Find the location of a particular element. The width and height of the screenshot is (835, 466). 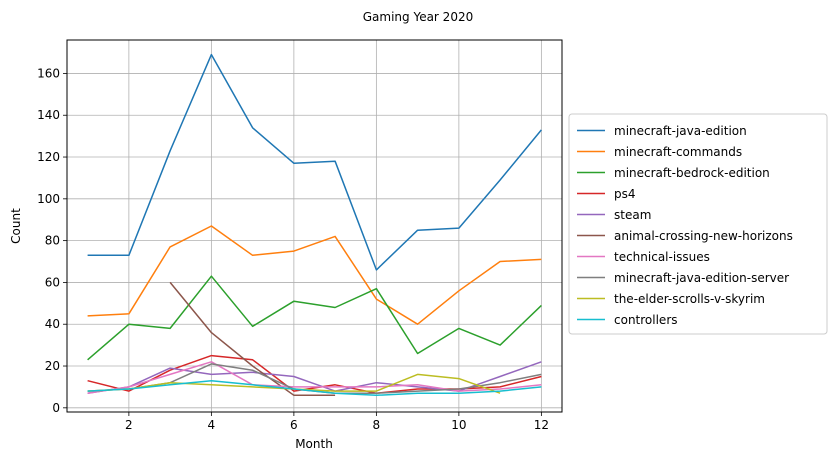

legend-label: ps4 is located at coordinates (625, 194).